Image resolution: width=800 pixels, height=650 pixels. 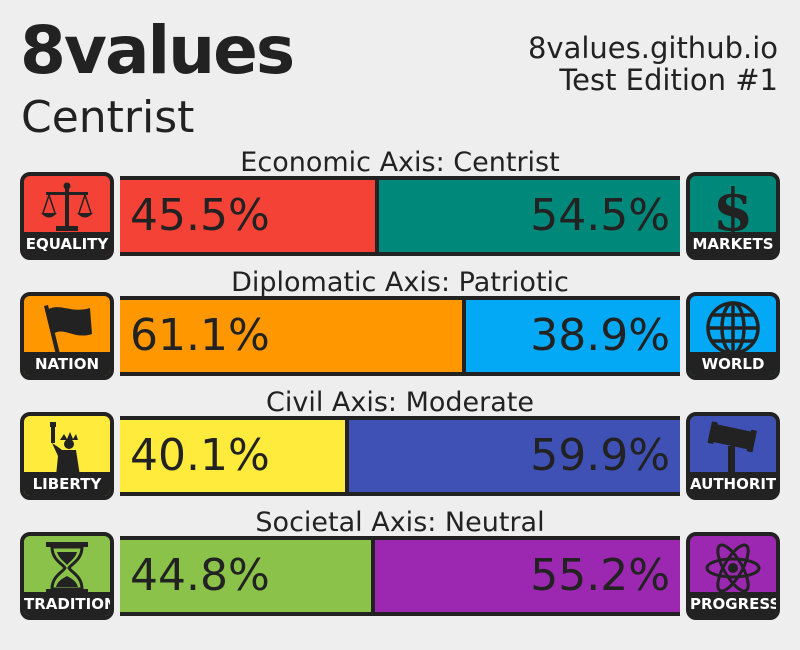 I want to click on axis-row-diplomatic: NATION 61.1% 38.9% WORLD, so click(x=400, y=336).